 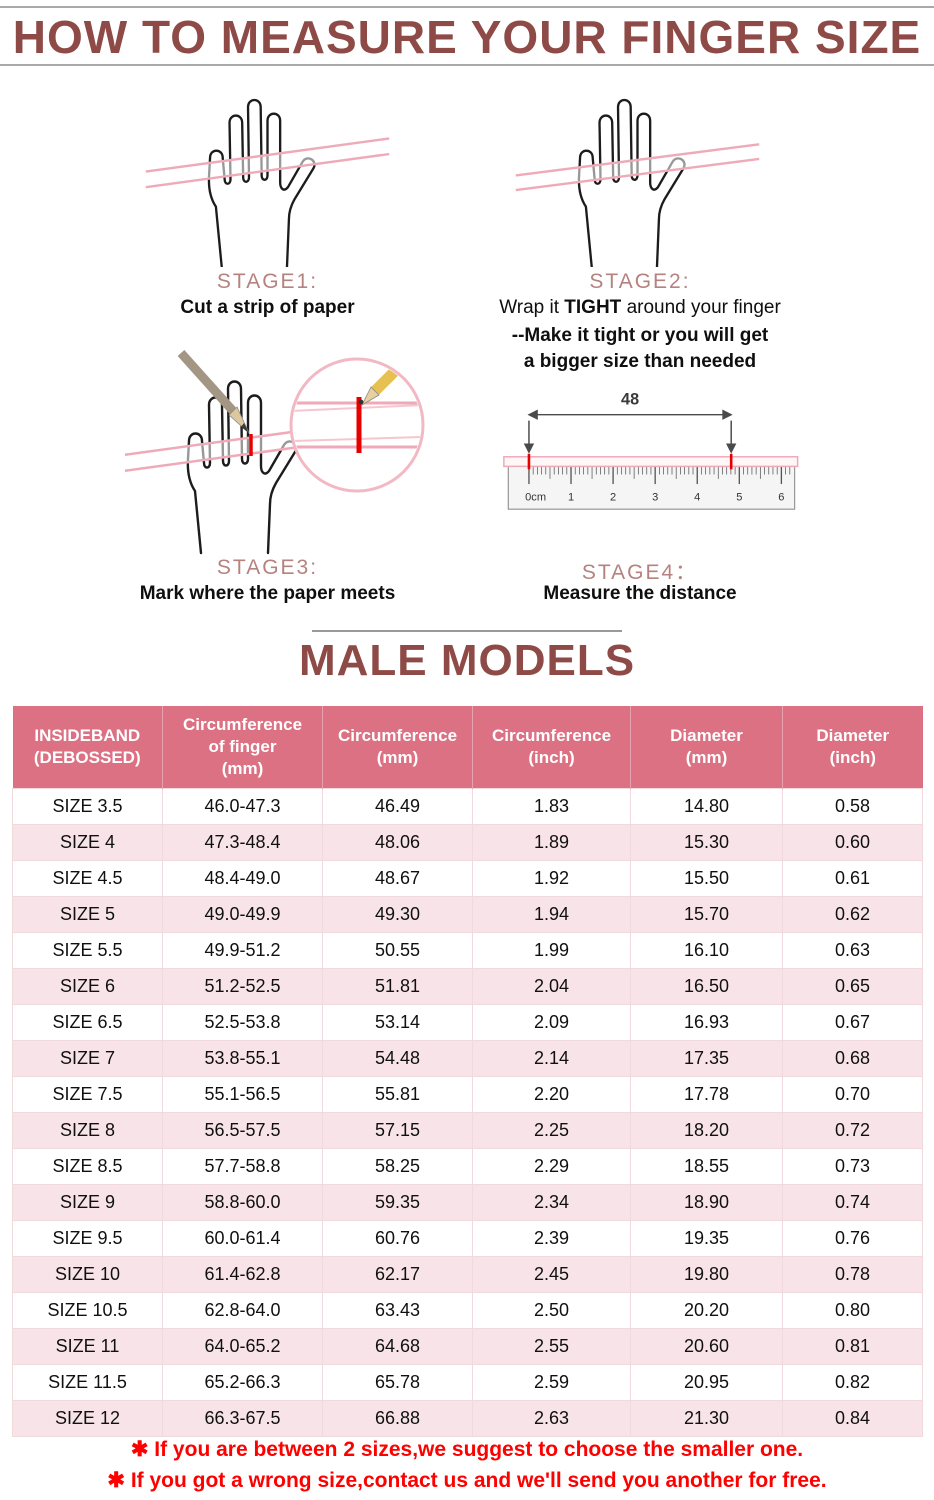 I want to click on table-row: SIZE 10 61.4-62.8 62.17 2.45 19.80 0.78, so click(x=467, y=1275).